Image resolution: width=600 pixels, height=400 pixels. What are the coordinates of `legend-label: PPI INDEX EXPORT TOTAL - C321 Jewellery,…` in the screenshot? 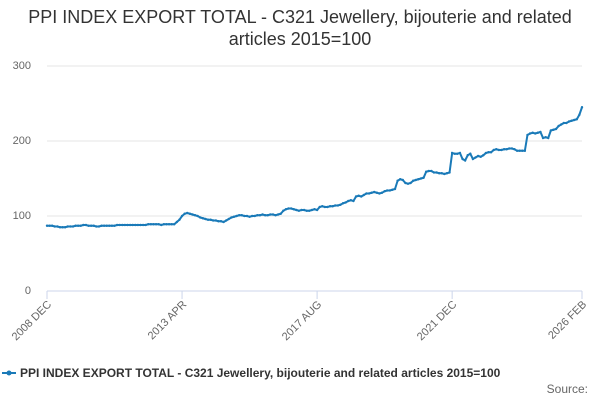 It's located at (260, 373).